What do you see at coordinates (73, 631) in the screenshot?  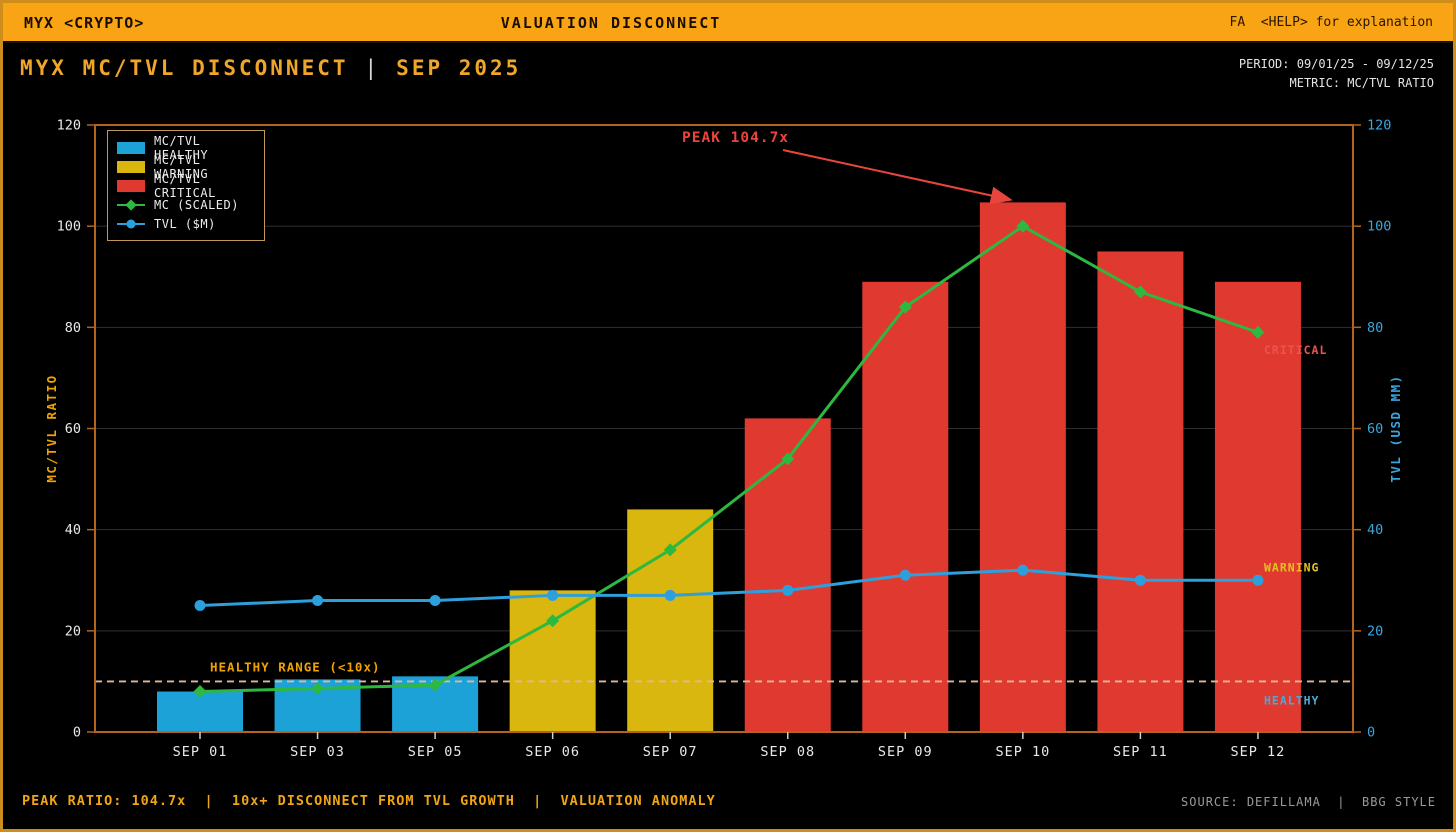 I see `left-axis-tick-label: 20` at bounding box center [73, 631].